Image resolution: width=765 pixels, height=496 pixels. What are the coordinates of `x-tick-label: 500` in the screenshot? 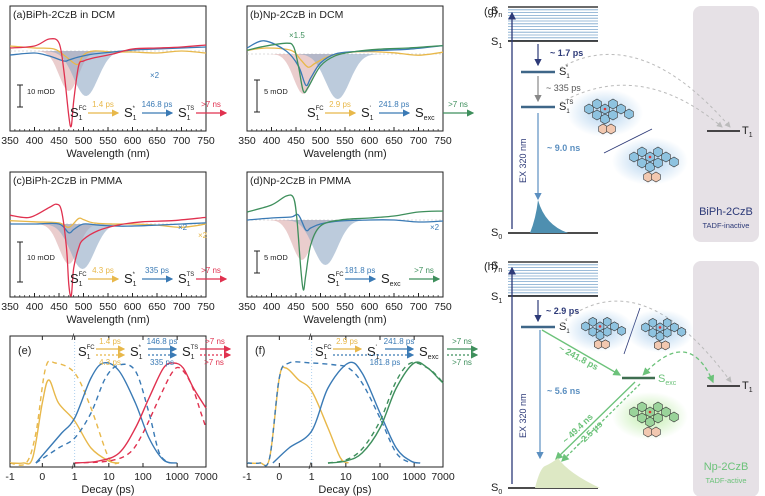 It's located at (321, 307).